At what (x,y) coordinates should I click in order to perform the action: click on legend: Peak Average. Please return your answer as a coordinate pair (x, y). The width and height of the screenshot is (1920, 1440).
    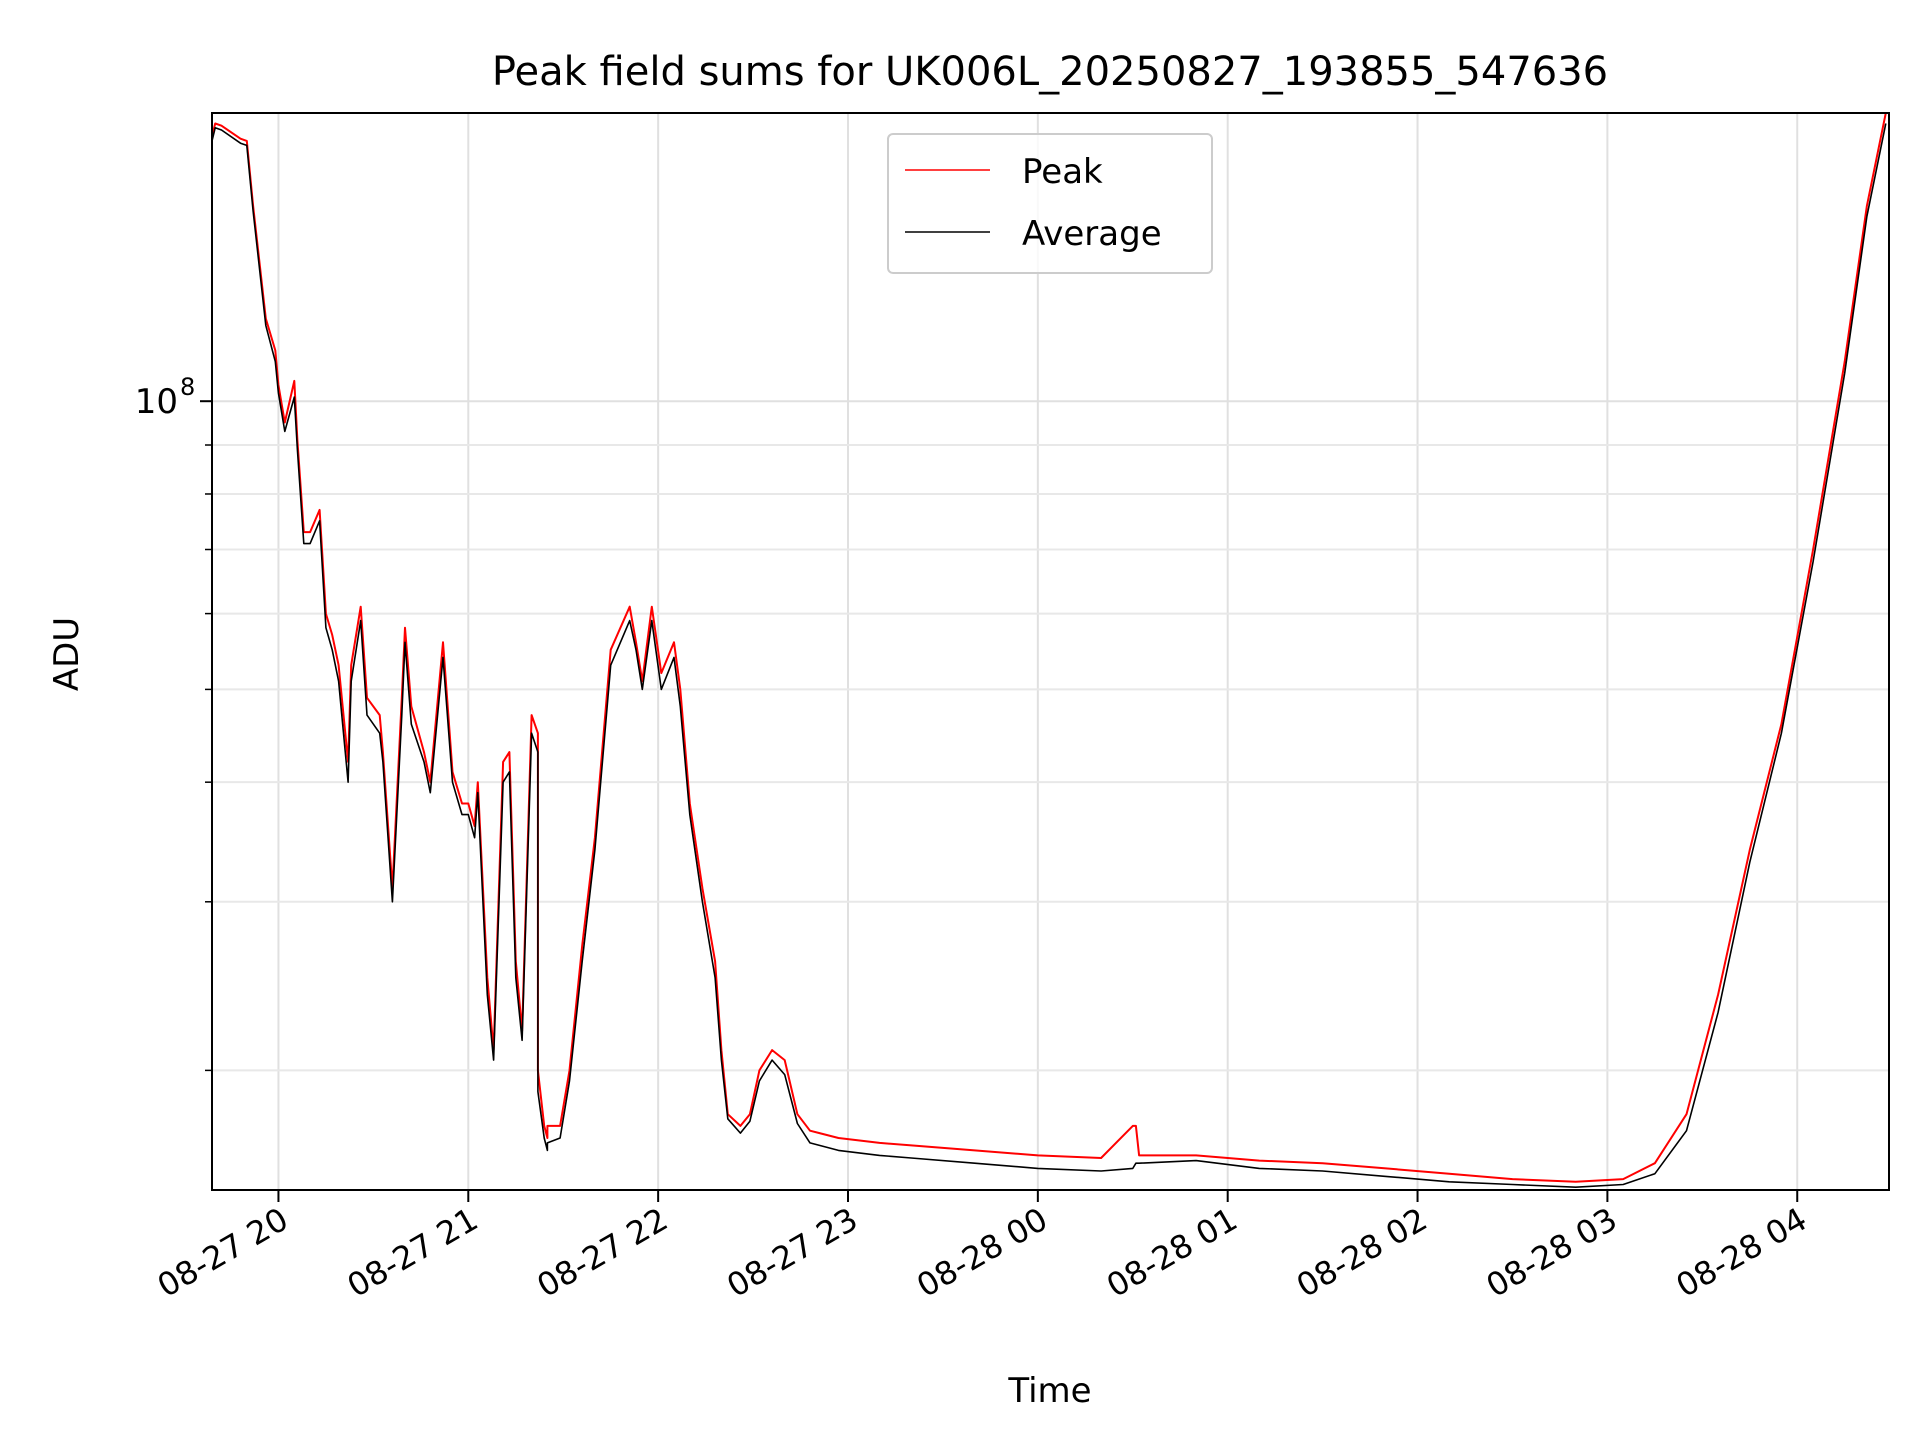
    Looking at the image, I should click on (1050, 203).